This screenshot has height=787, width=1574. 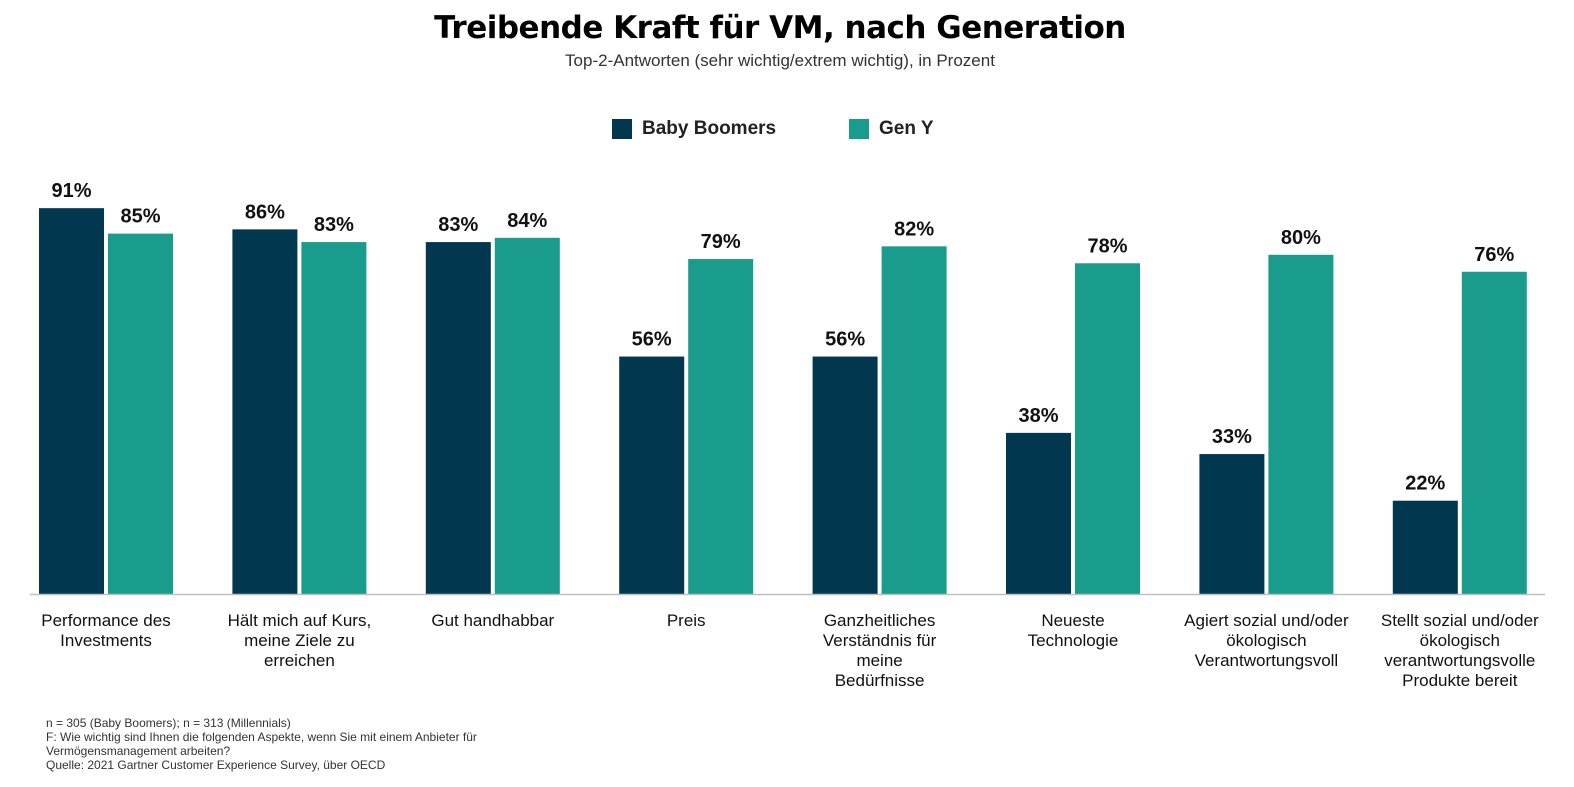 What do you see at coordinates (879, 640) in the screenshot?
I see `category-label-line: Verständnis für` at bounding box center [879, 640].